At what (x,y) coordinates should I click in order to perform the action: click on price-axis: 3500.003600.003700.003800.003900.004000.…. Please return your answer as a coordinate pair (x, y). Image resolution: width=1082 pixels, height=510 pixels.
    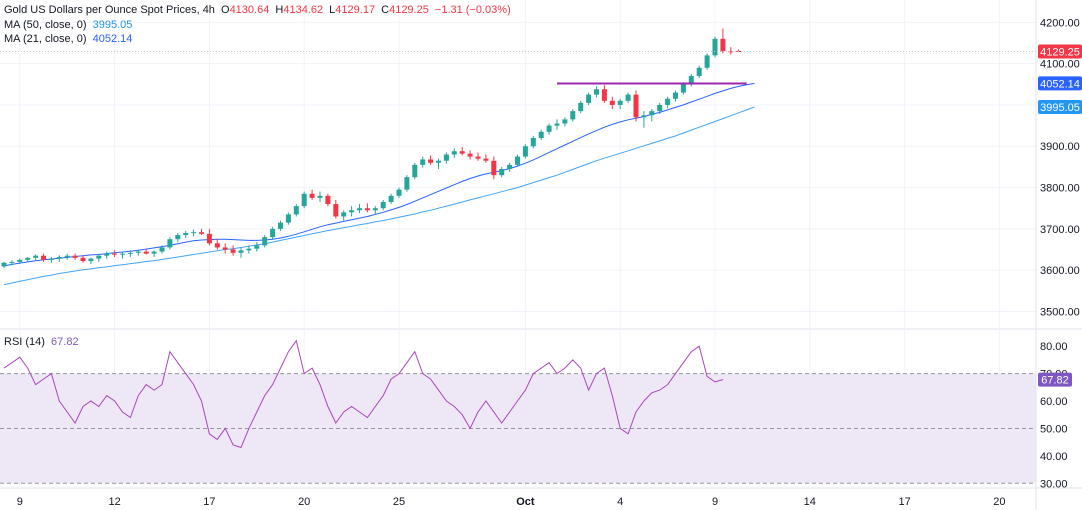
    Looking at the image, I should click on (1060, 167).